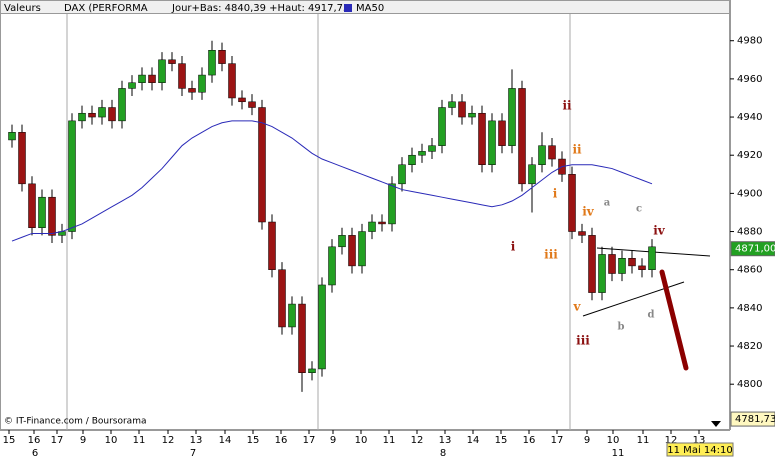 Image resolution: width=775 pixels, height=461 pixels. Describe the element at coordinates (749, 384) in the screenshot. I see `y-tick-label: 4800` at that location.